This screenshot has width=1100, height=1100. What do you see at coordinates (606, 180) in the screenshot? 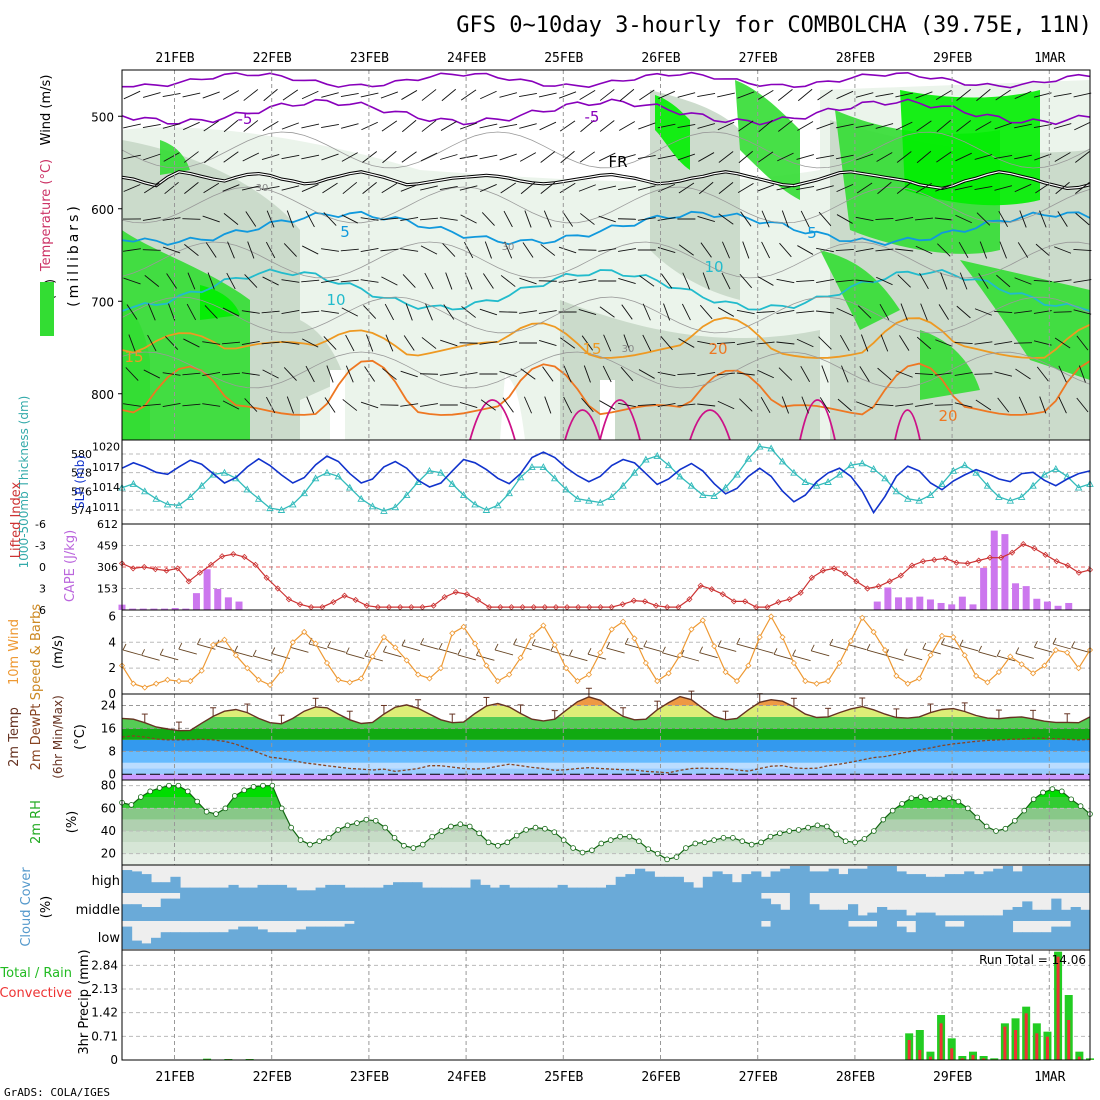
I see `freezing-level-inner` at bounding box center [606, 180].